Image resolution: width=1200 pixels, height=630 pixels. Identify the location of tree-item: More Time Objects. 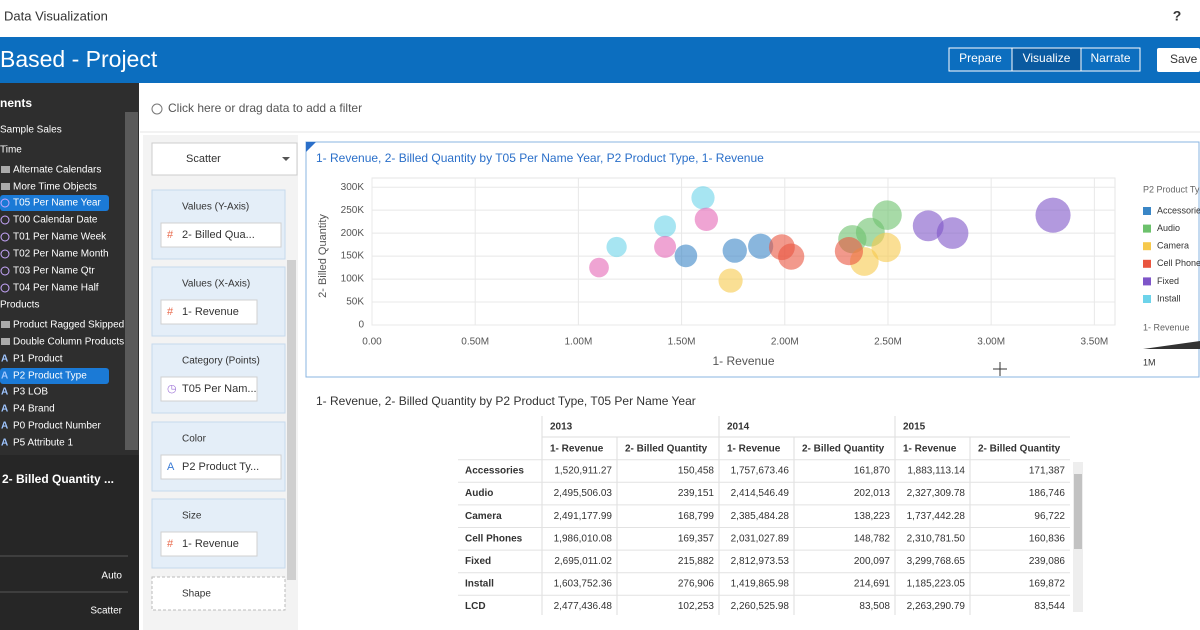
(55, 187).